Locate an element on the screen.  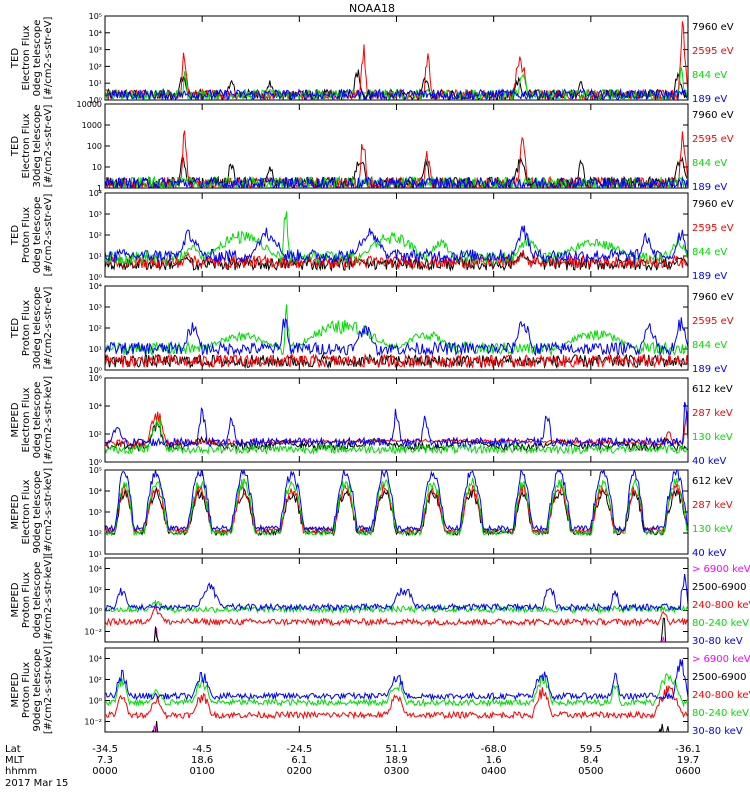
y-tick-label: 10⁶ is located at coordinates (95, 378).